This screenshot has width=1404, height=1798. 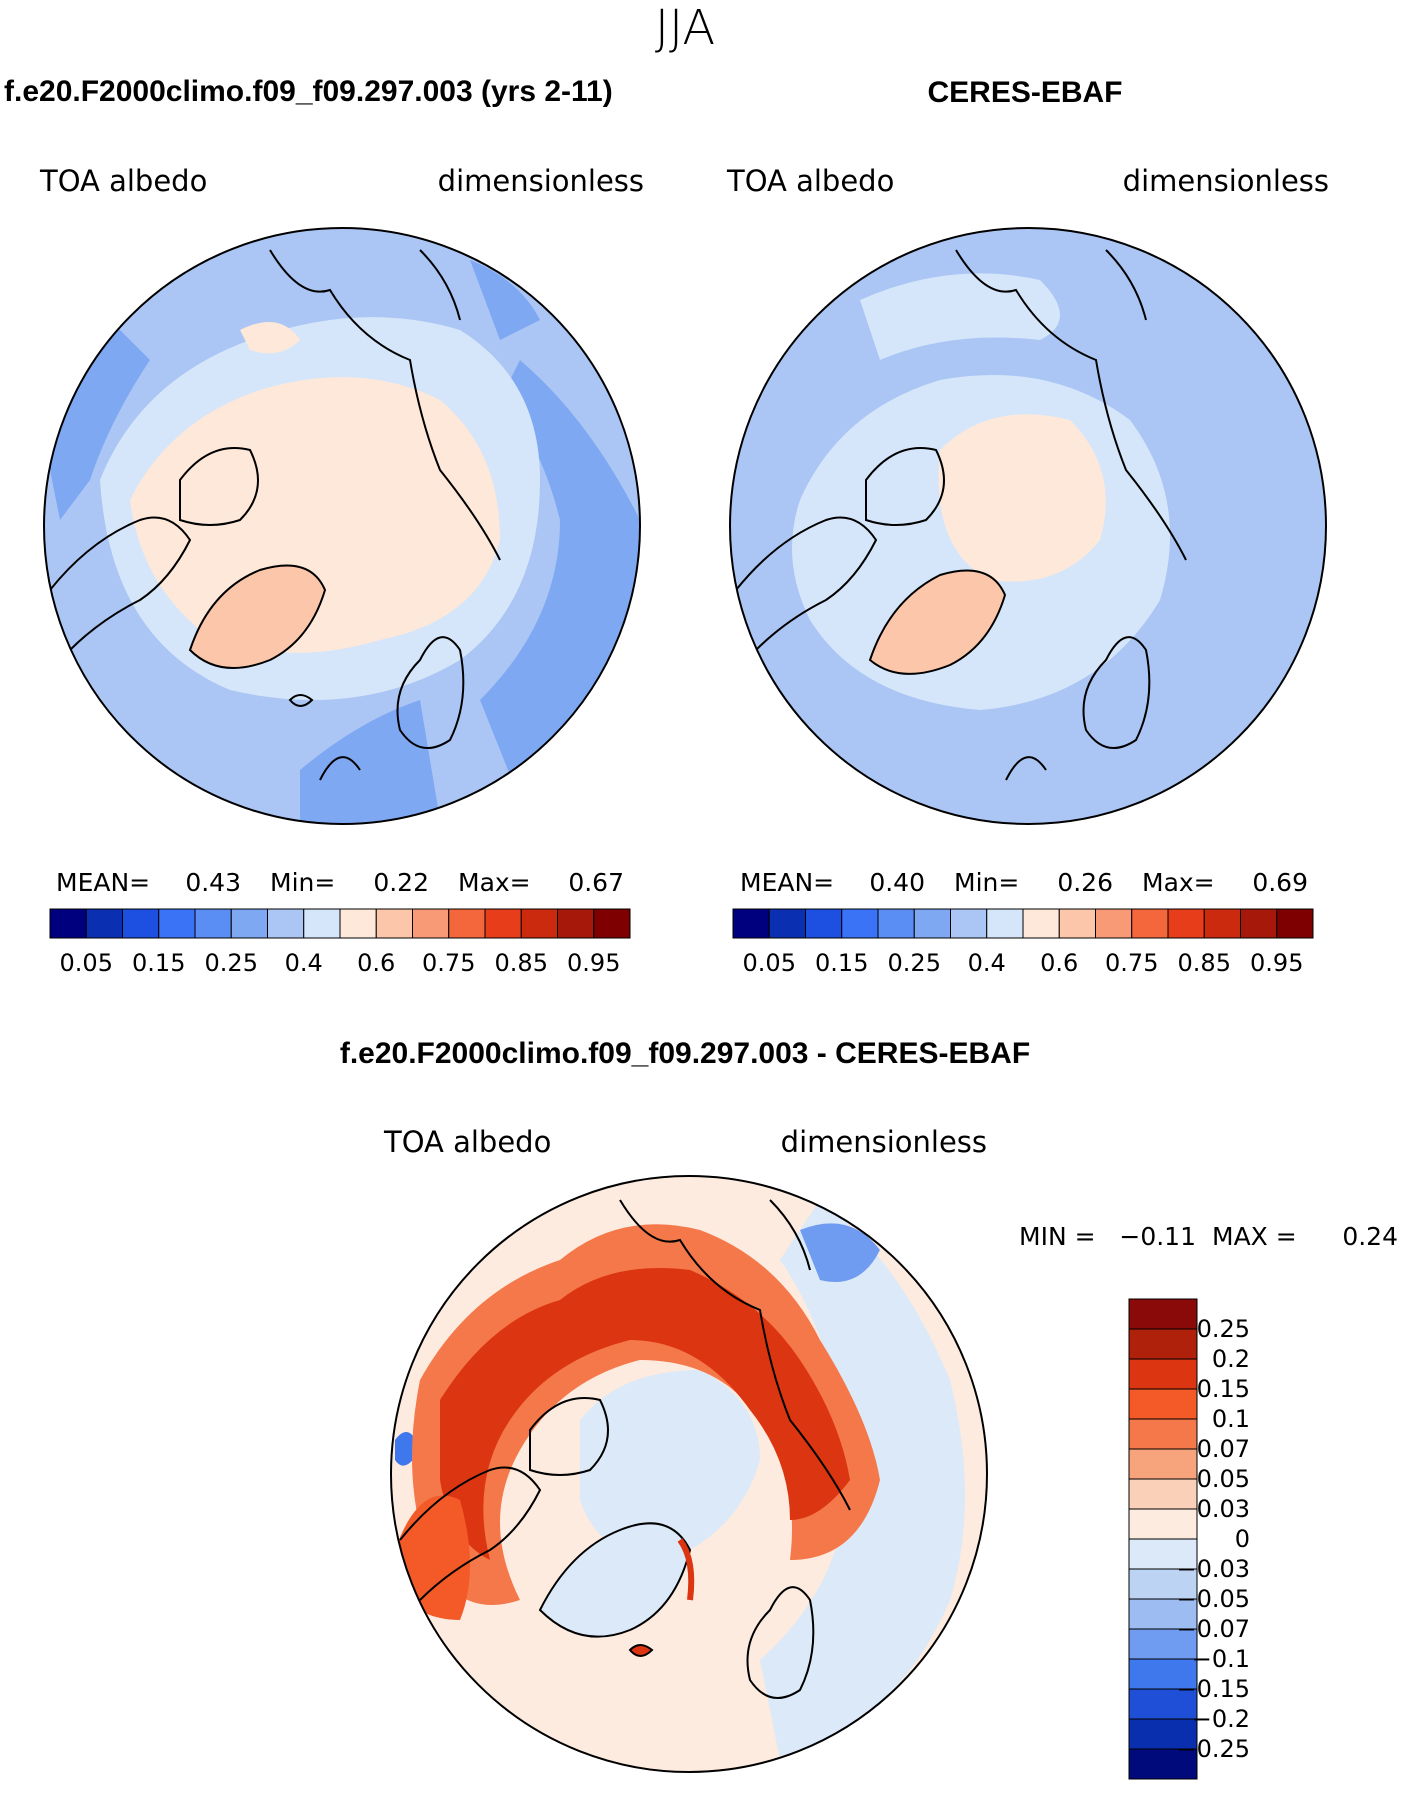 What do you see at coordinates (1223, 1329) in the screenshot?
I see `diff-colorbar-tick-label: 0.25` at bounding box center [1223, 1329].